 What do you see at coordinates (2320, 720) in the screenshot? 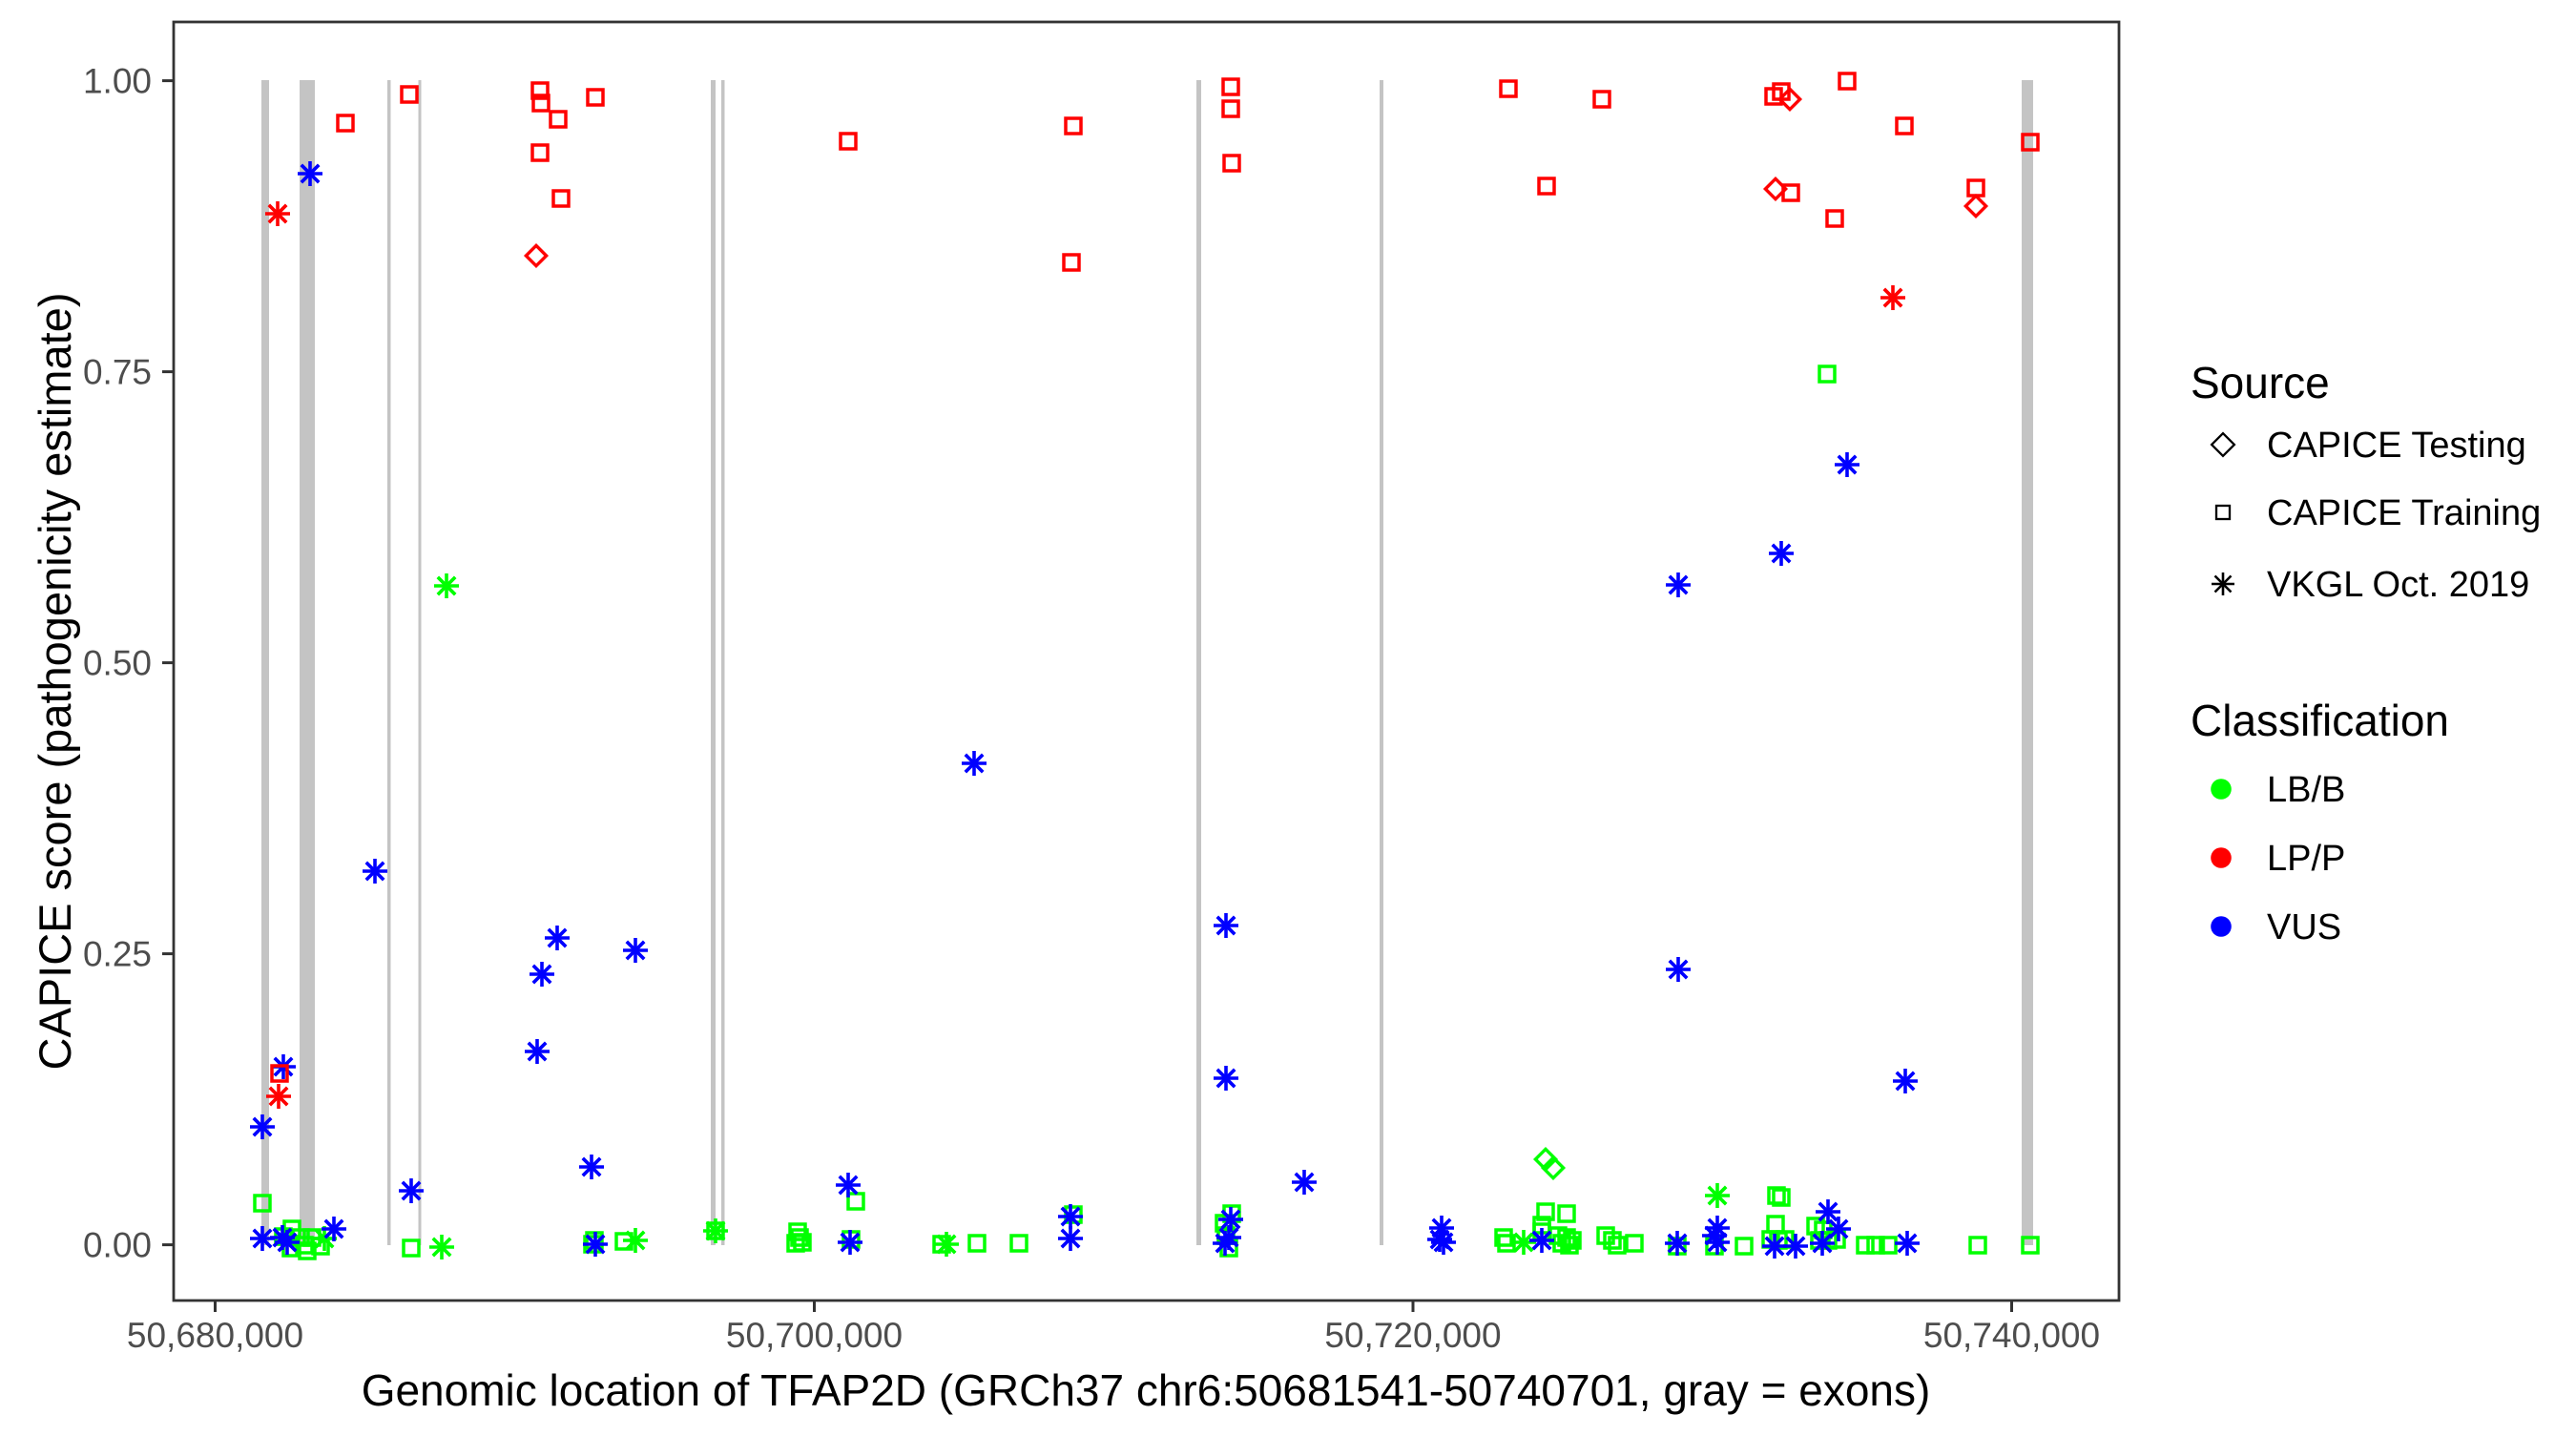
I see `svg-text: Classification` at bounding box center [2320, 720].